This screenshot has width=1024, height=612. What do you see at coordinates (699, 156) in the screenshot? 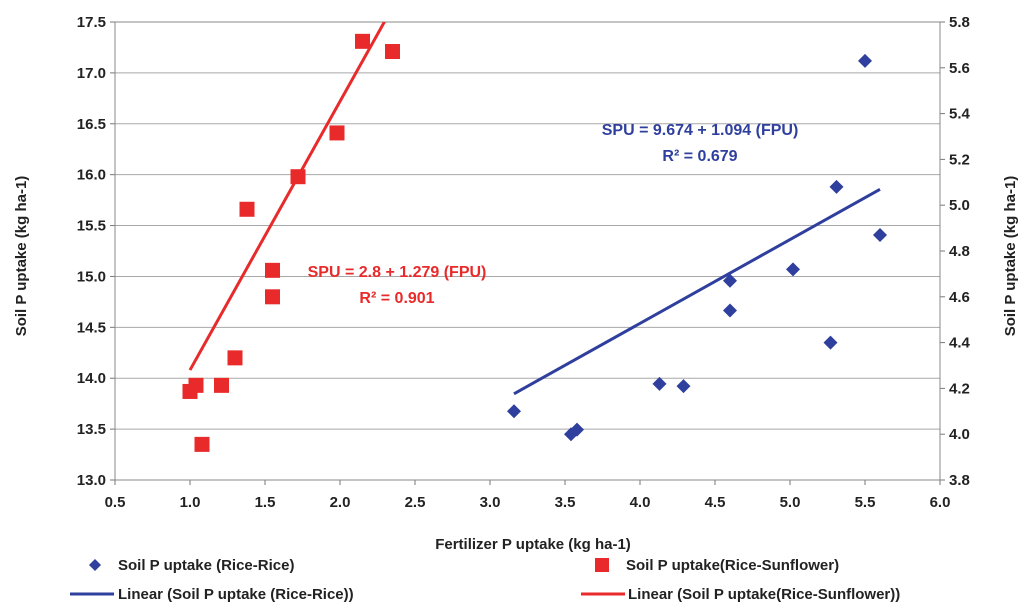
I see `r2-rice-rice: R² = 0.679` at bounding box center [699, 156].